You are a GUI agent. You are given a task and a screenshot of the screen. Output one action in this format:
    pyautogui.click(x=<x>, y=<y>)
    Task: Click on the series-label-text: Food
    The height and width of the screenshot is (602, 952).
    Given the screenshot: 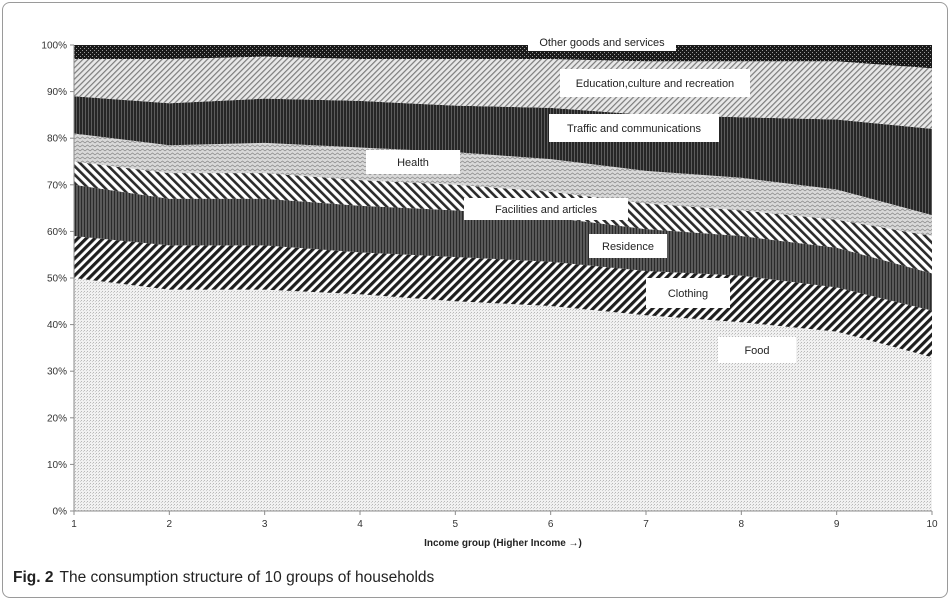 What is the action you would take?
    pyautogui.click(x=756, y=351)
    